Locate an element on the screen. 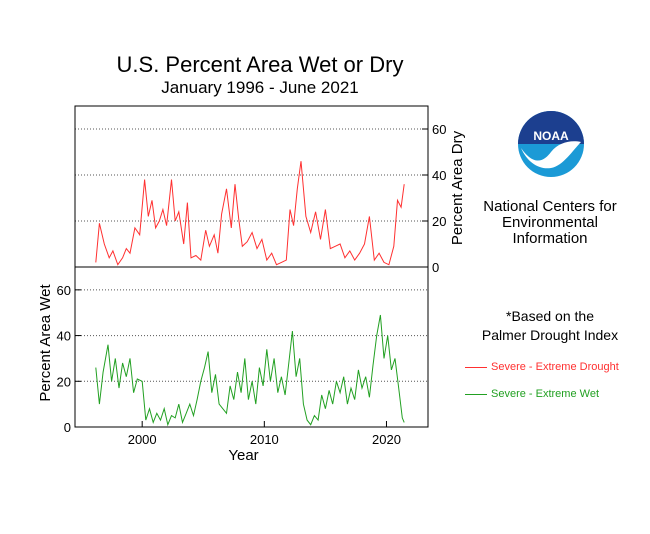 The height and width of the screenshot is (534, 650). noaa-logo-icon: NOAA is located at coordinates (551, 144).